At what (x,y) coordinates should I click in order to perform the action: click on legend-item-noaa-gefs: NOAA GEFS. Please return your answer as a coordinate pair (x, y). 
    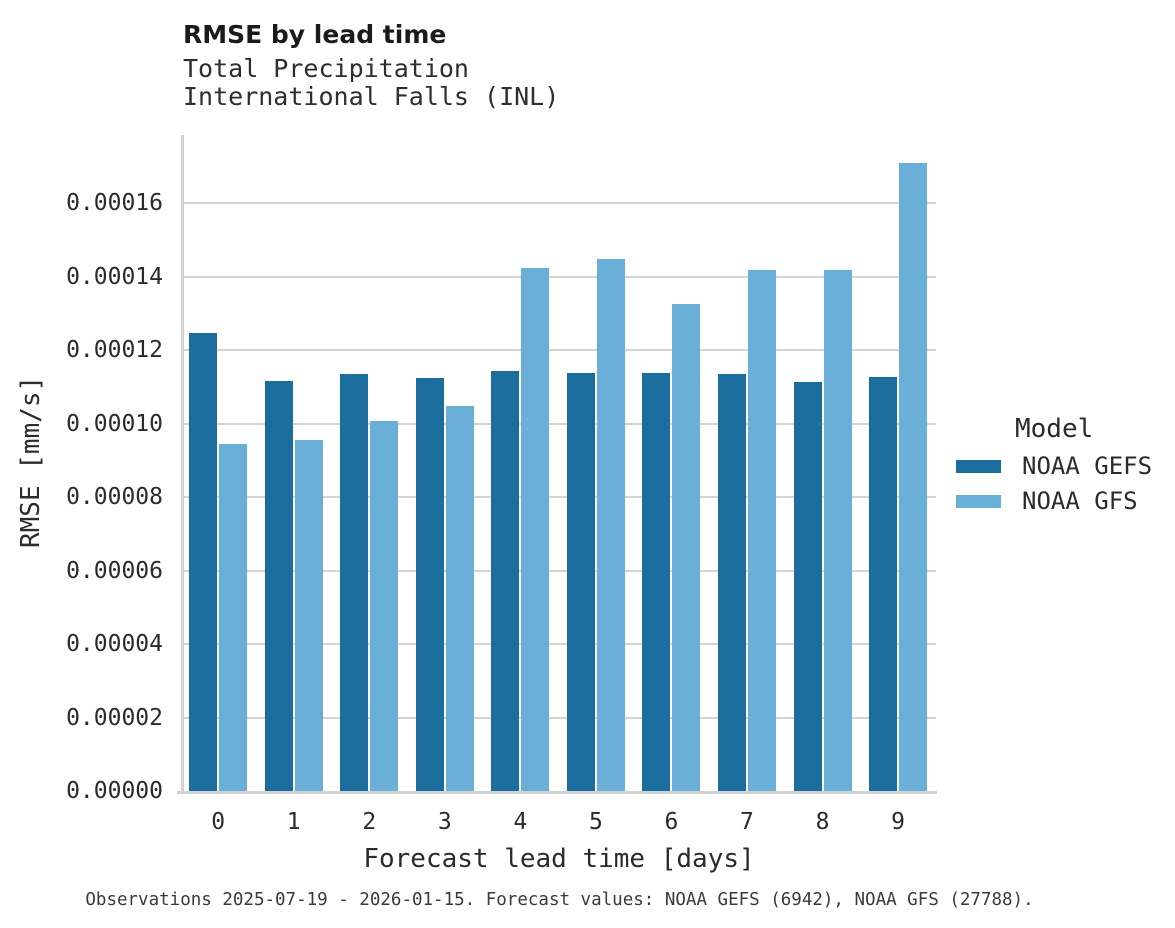
    Looking at the image, I should click on (1054, 466).